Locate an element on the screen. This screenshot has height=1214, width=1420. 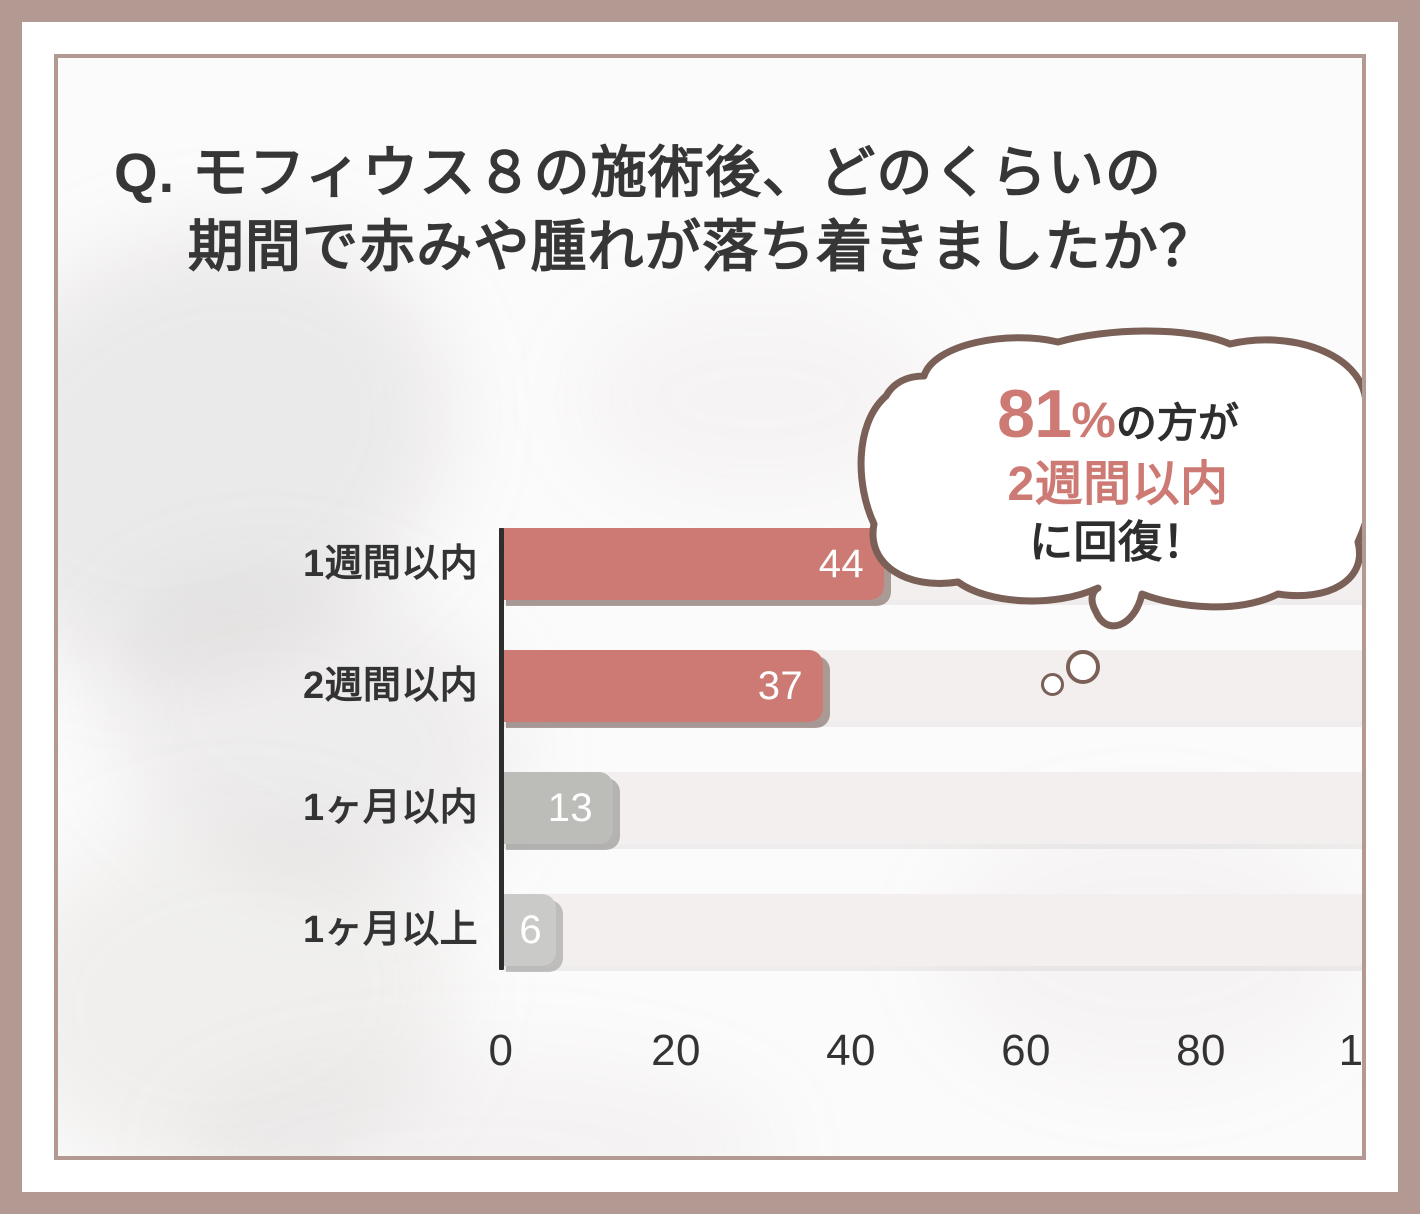
x-tick-0: 0 is located at coordinates (501, 1050).